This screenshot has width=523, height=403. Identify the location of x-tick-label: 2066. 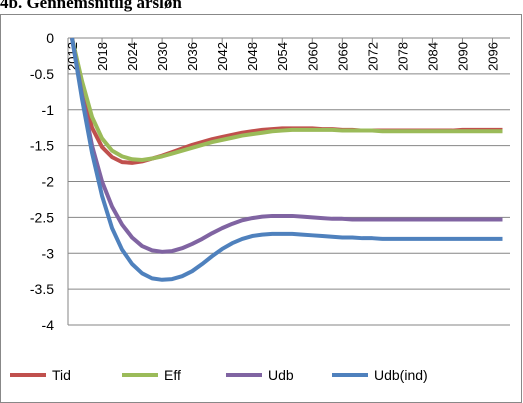
(342, 56).